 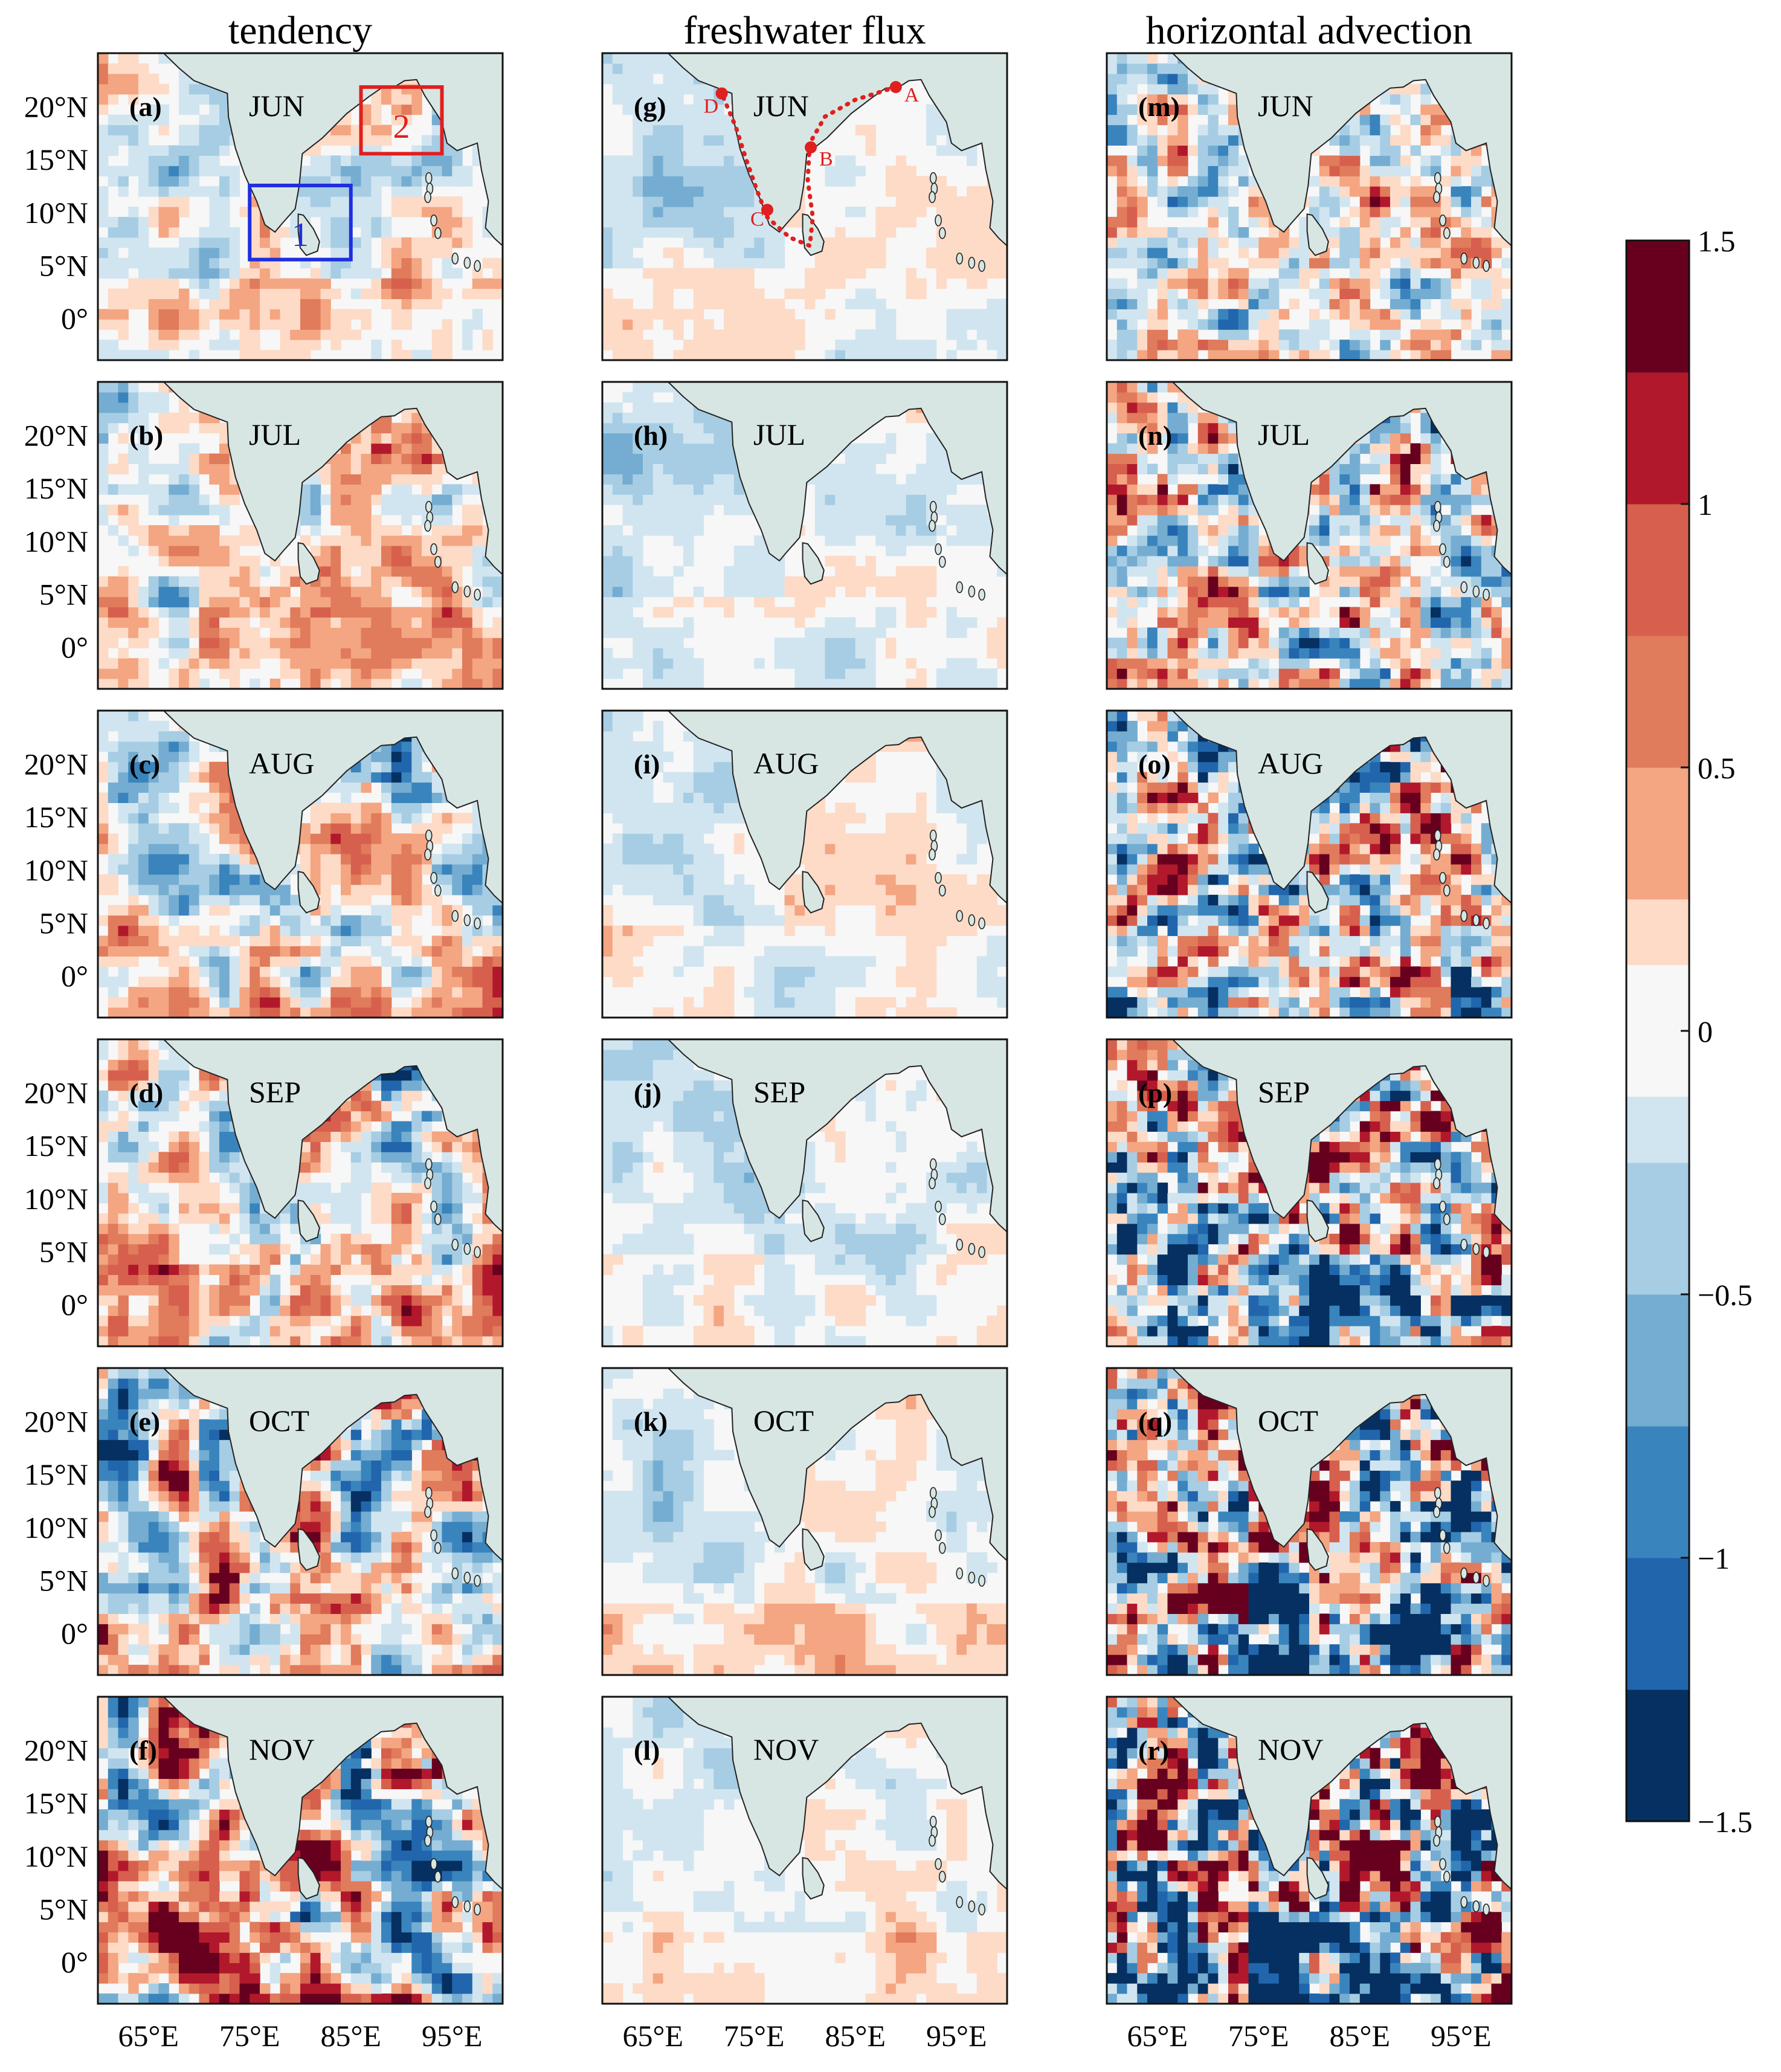 What do you see at coordinates (300, 864) in the screenshot?
I see `panel-frame` at bounding box center [300, 864].